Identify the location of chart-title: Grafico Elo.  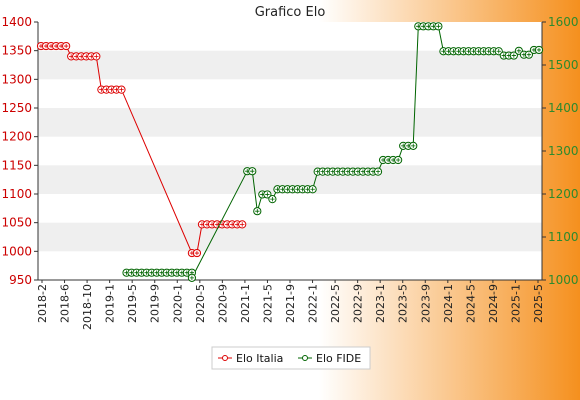
(290, 12).